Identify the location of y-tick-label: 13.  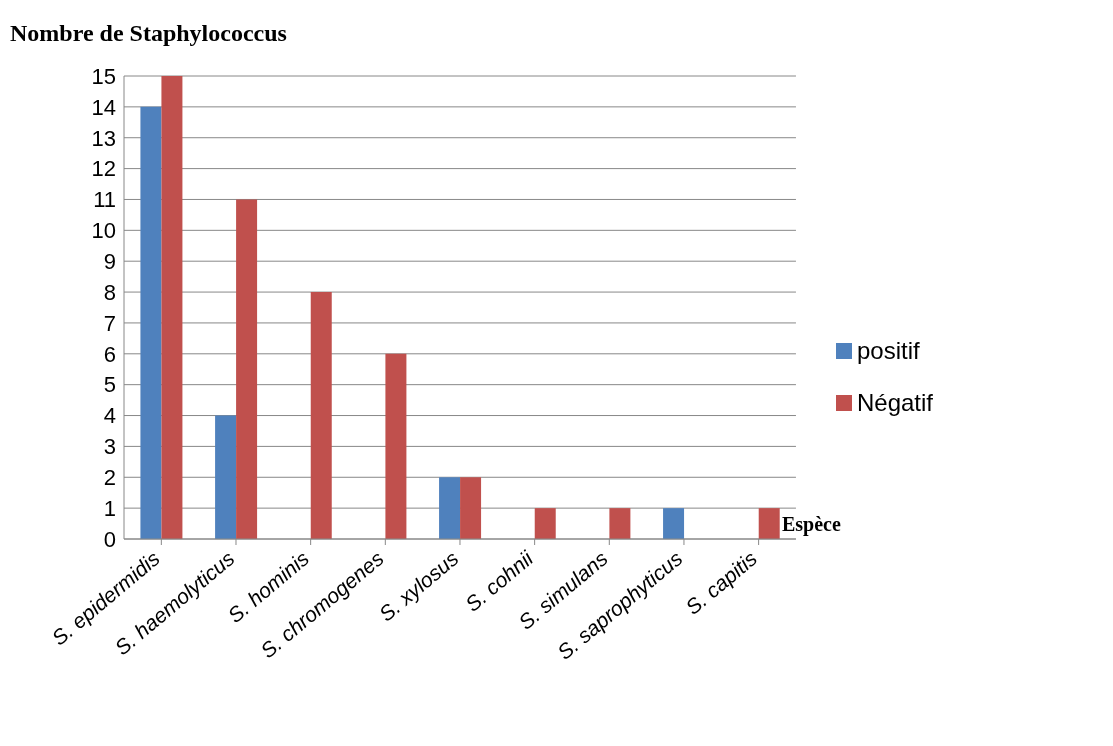
(103, 138).